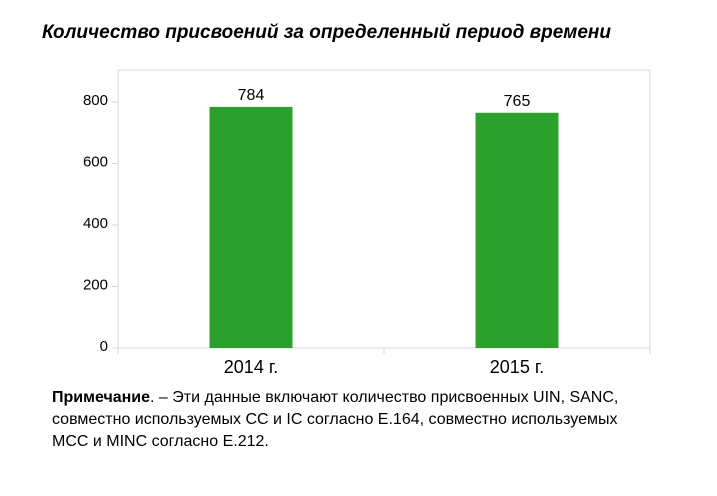 The width and height of the screenshot is (717, 496). What do you see at coordinates (517, 101) in the screenshot?
I see `bar-value-label: 765` at bounding box center [517, 101].